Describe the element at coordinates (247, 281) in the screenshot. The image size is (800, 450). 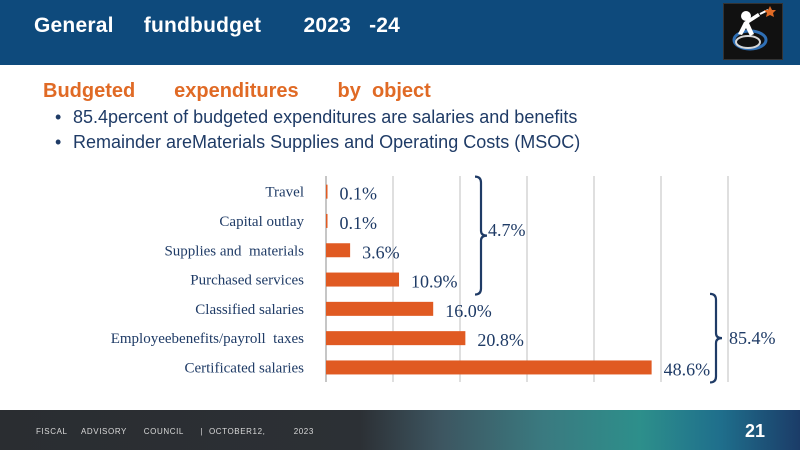
I see `category-label: Purchased services` at that location.